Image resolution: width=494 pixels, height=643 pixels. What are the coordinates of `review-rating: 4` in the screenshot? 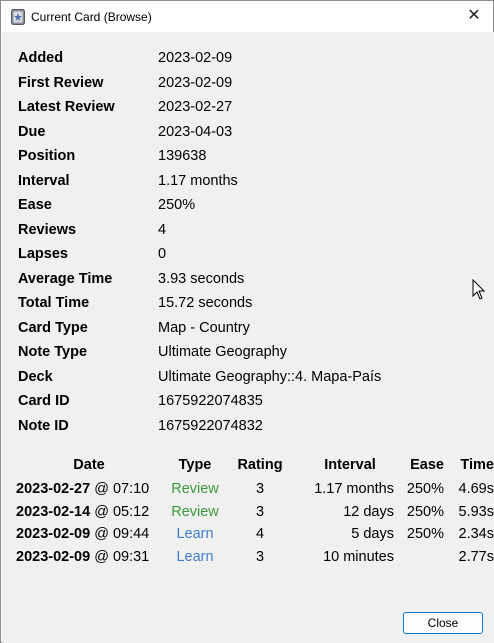 It's located at (260, 534).